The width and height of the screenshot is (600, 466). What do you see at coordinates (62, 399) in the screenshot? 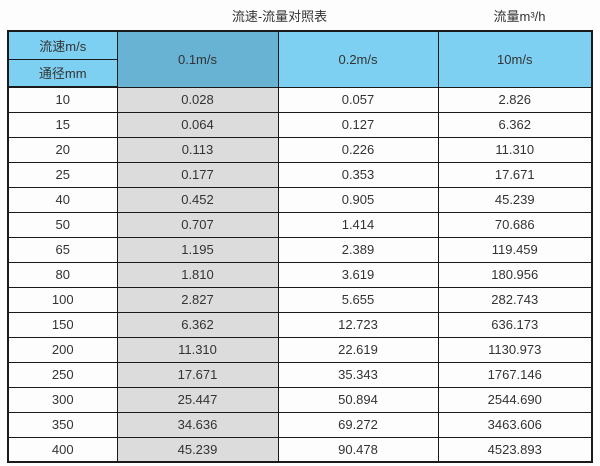
I see `diameter-cell: 300` at bounding box center [62, 399].